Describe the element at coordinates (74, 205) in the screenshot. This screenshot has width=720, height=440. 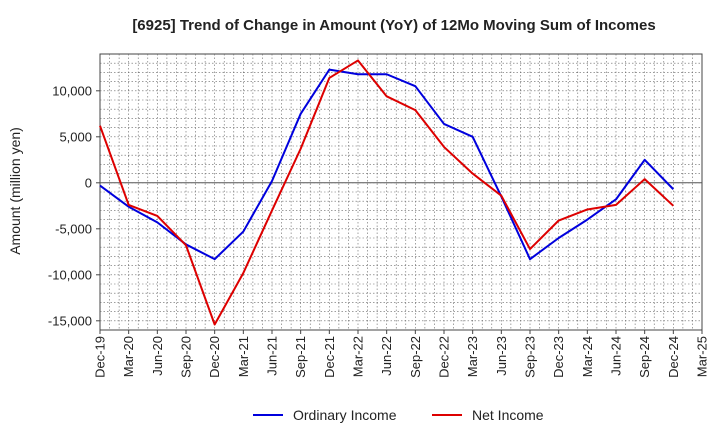
I see `y-axis-ticks: -15,000 -10,000 -5,000 0 5,000 10,000` at that location.